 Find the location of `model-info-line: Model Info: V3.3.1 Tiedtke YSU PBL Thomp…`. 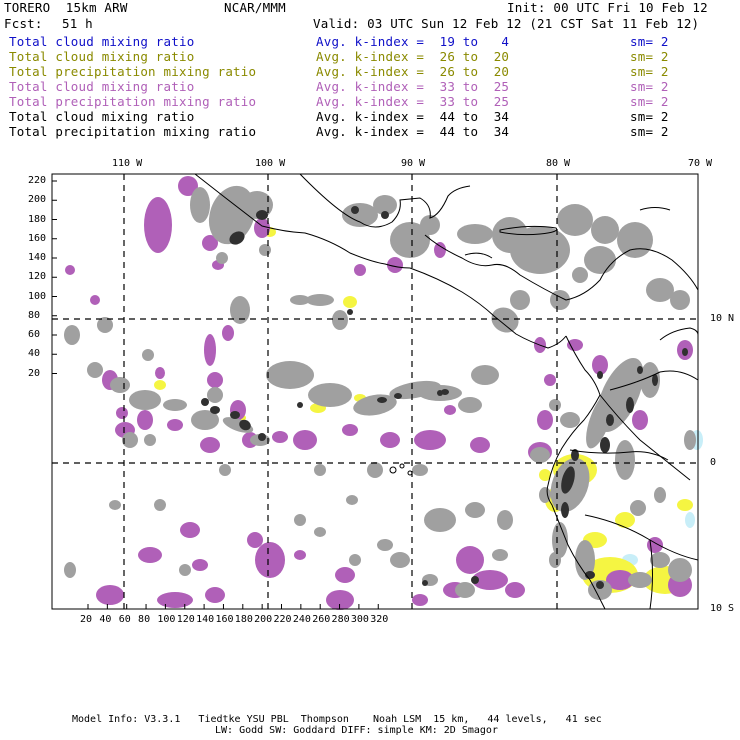

model-info-line: Model Info: V3.3.1 Tiedtke YSU PBL Thomp… is located at coordinates (337, 719).